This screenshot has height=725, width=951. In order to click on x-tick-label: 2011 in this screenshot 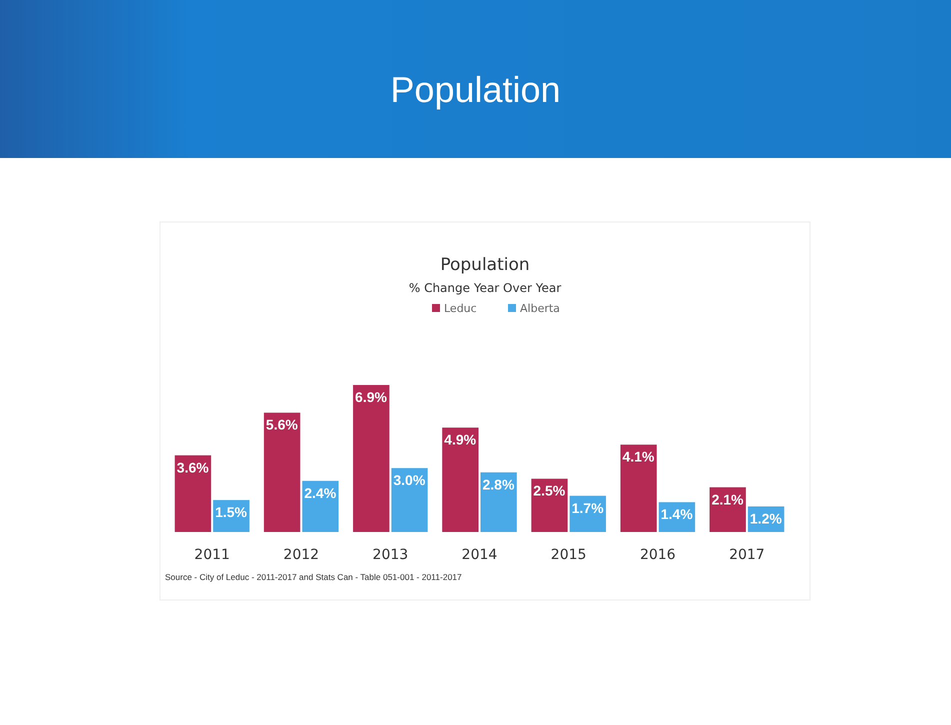, I will do `click(212, 555)`.